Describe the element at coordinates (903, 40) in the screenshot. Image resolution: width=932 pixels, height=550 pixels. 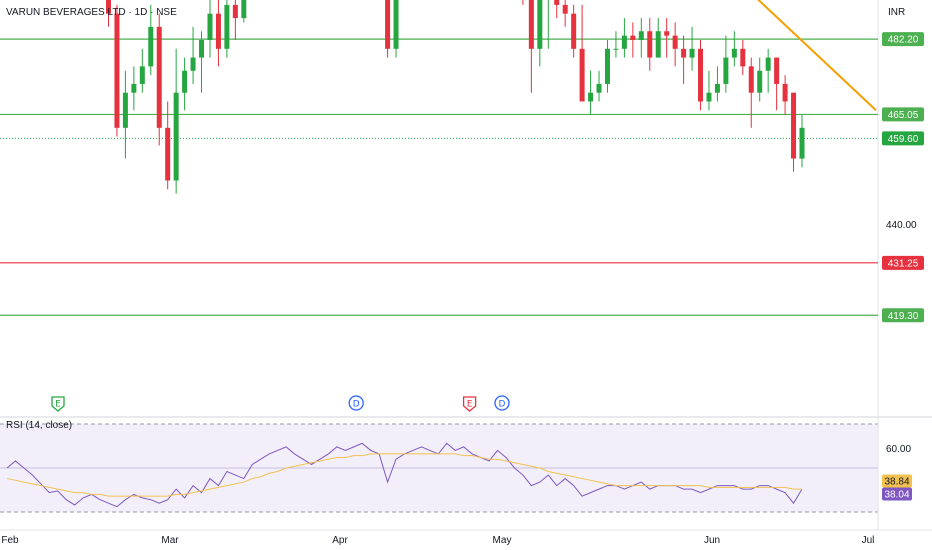
I see `level-label-482.20: 482.20` at that location.